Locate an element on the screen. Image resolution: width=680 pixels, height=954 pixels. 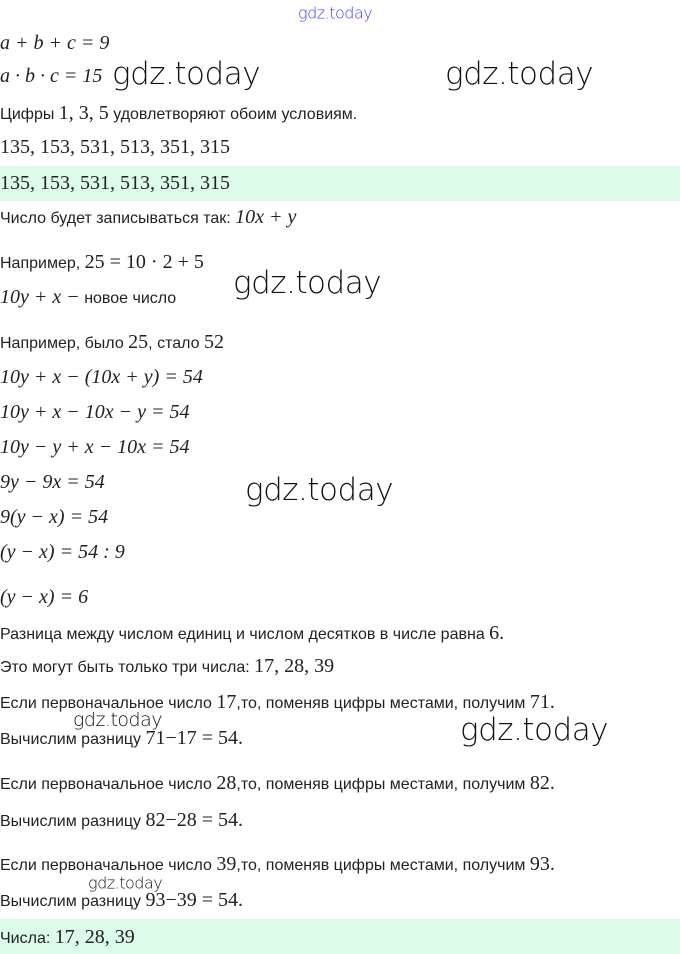
math-expression: 9y − 9x = 54 is located at coordinates (52, 482).